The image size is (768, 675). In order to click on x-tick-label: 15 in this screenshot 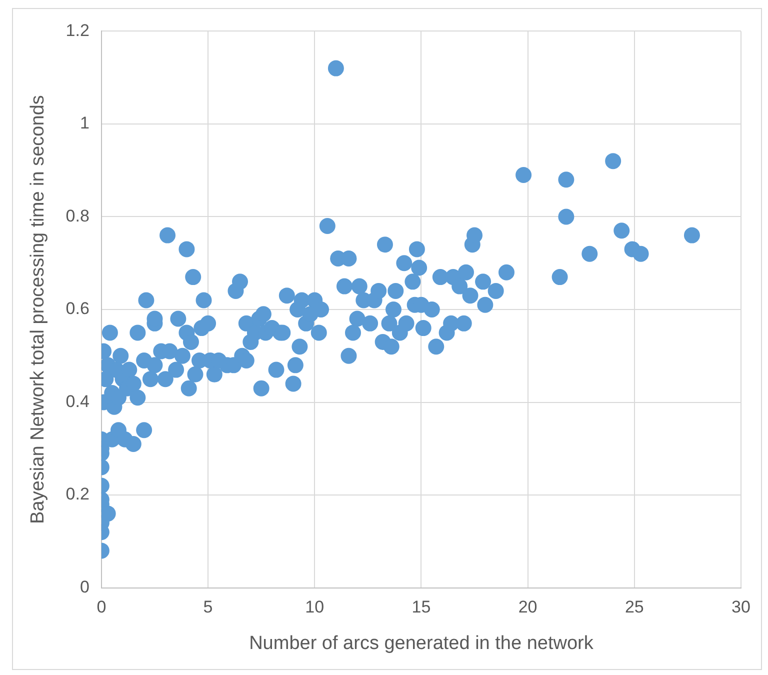, I will do `click(421, 607)`.